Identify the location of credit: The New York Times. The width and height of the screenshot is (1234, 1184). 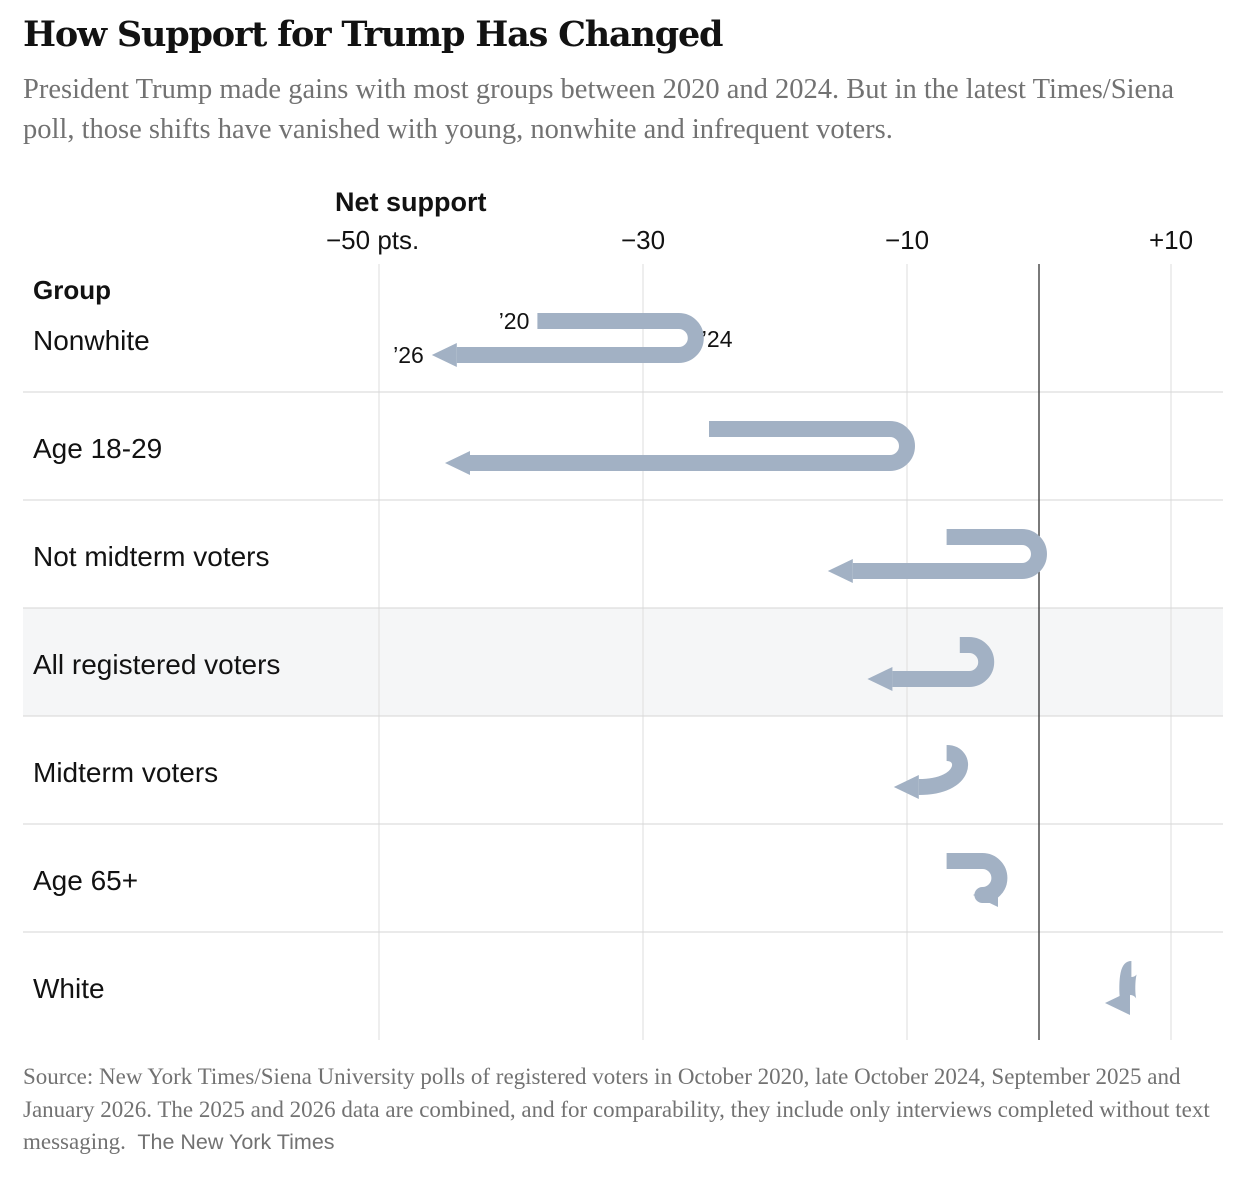
(236, 1142).